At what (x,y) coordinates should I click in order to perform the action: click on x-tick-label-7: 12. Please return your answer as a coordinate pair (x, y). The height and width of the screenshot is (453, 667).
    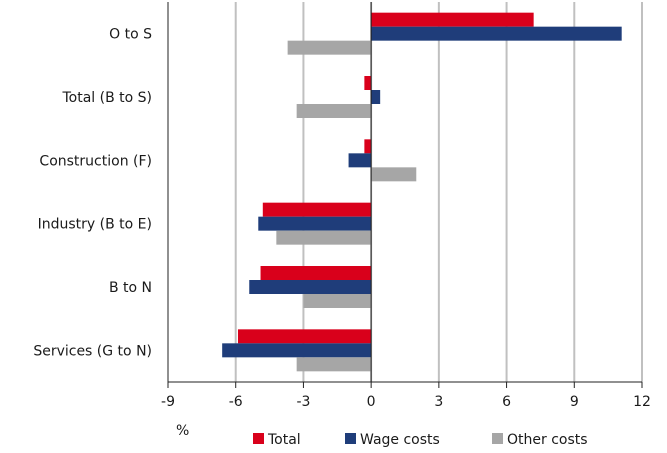
    Looking at the image, I should click on (642, 402).